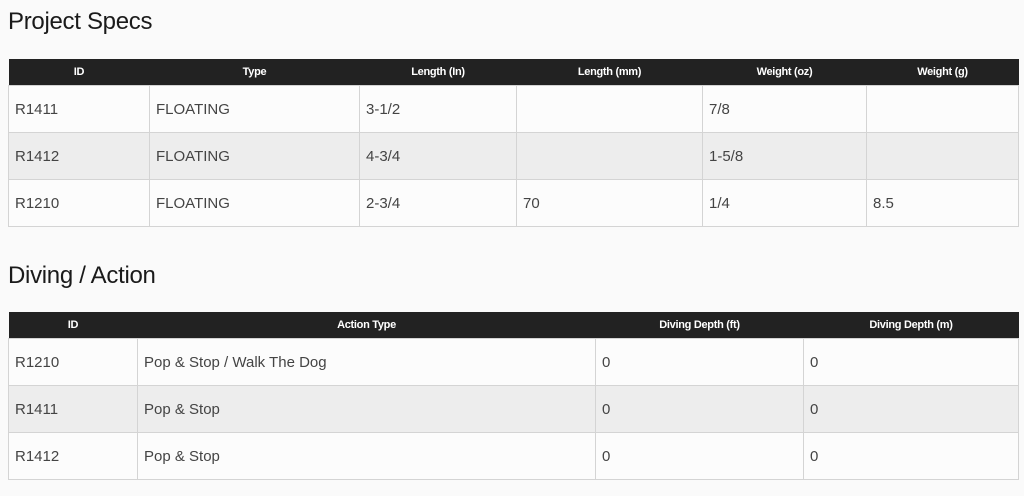  What do you see at coordinates (438, 156) in the screenshot?
I see `table-cell: 4-3/4` at bounding box center [438, 156].